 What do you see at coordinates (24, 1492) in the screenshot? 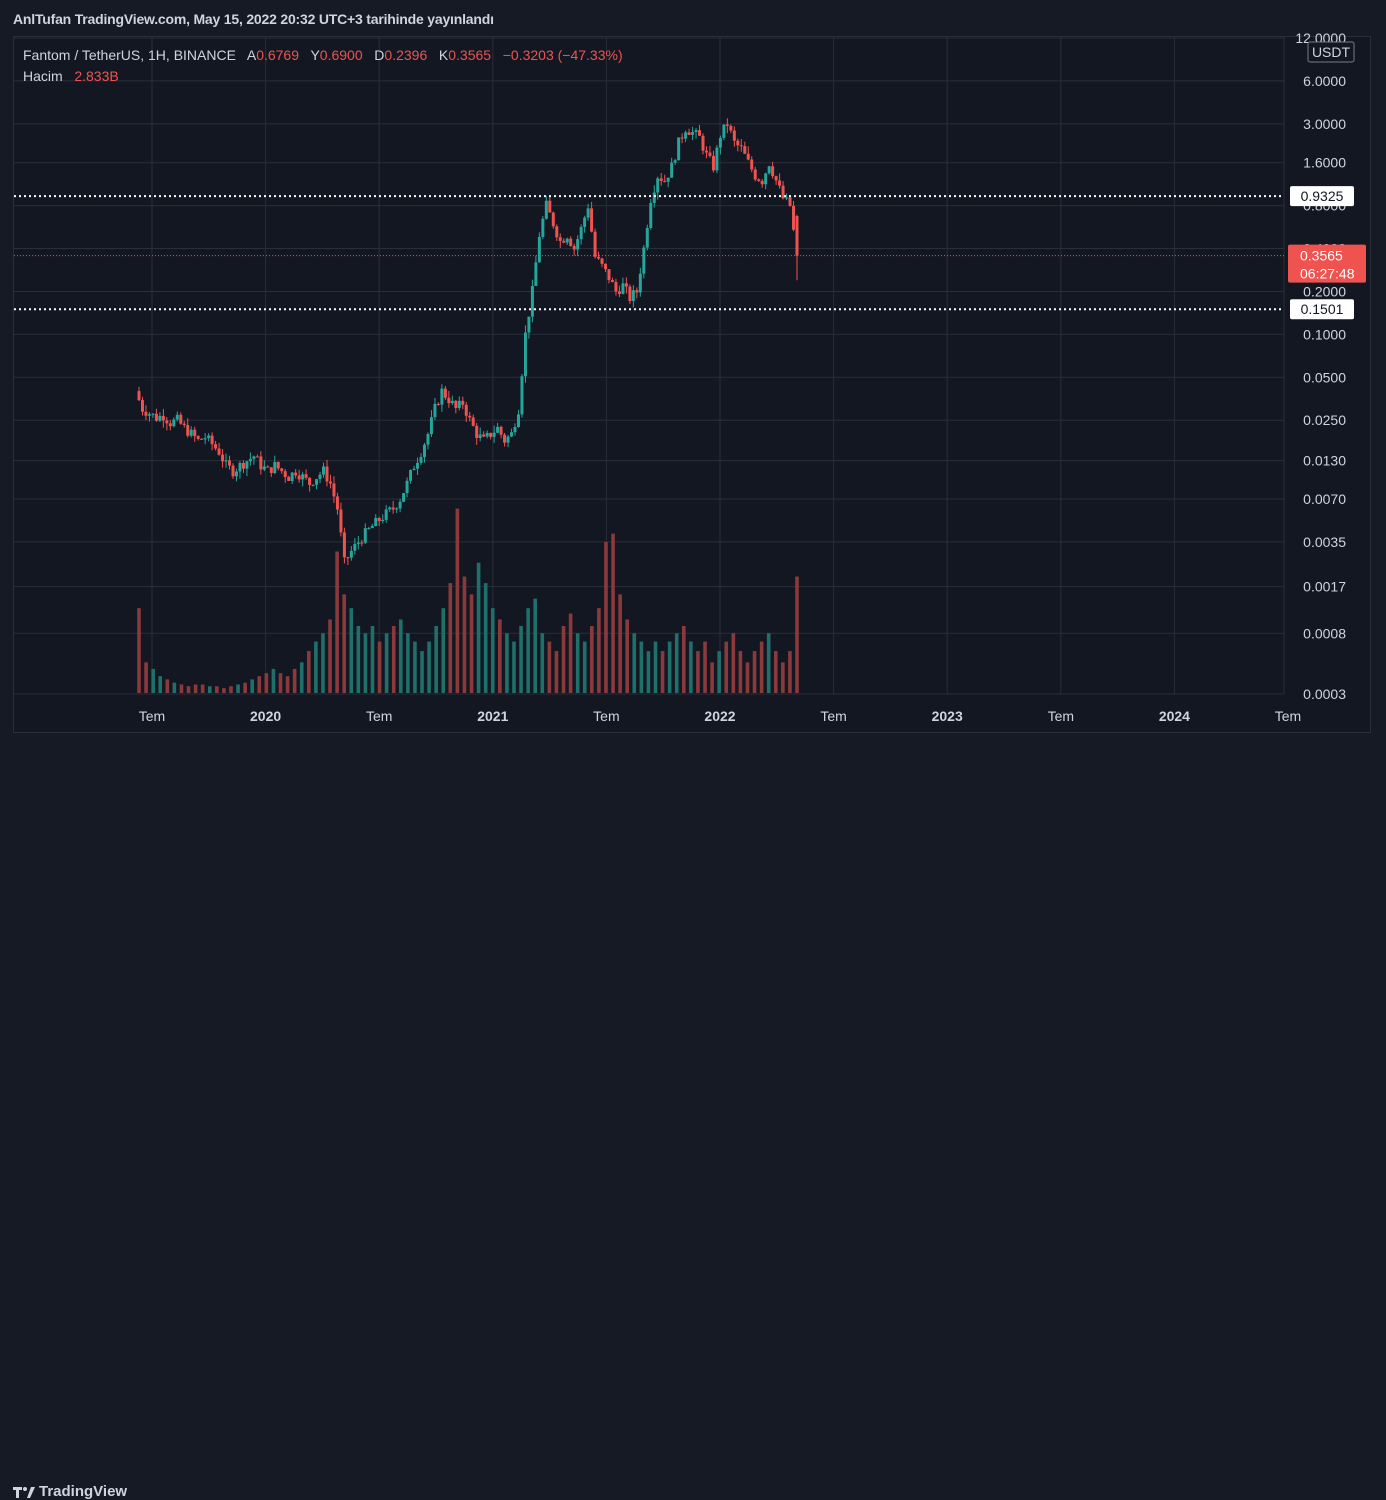
I see `tradingview-logo-icon` at bounding box center [24, 1492].